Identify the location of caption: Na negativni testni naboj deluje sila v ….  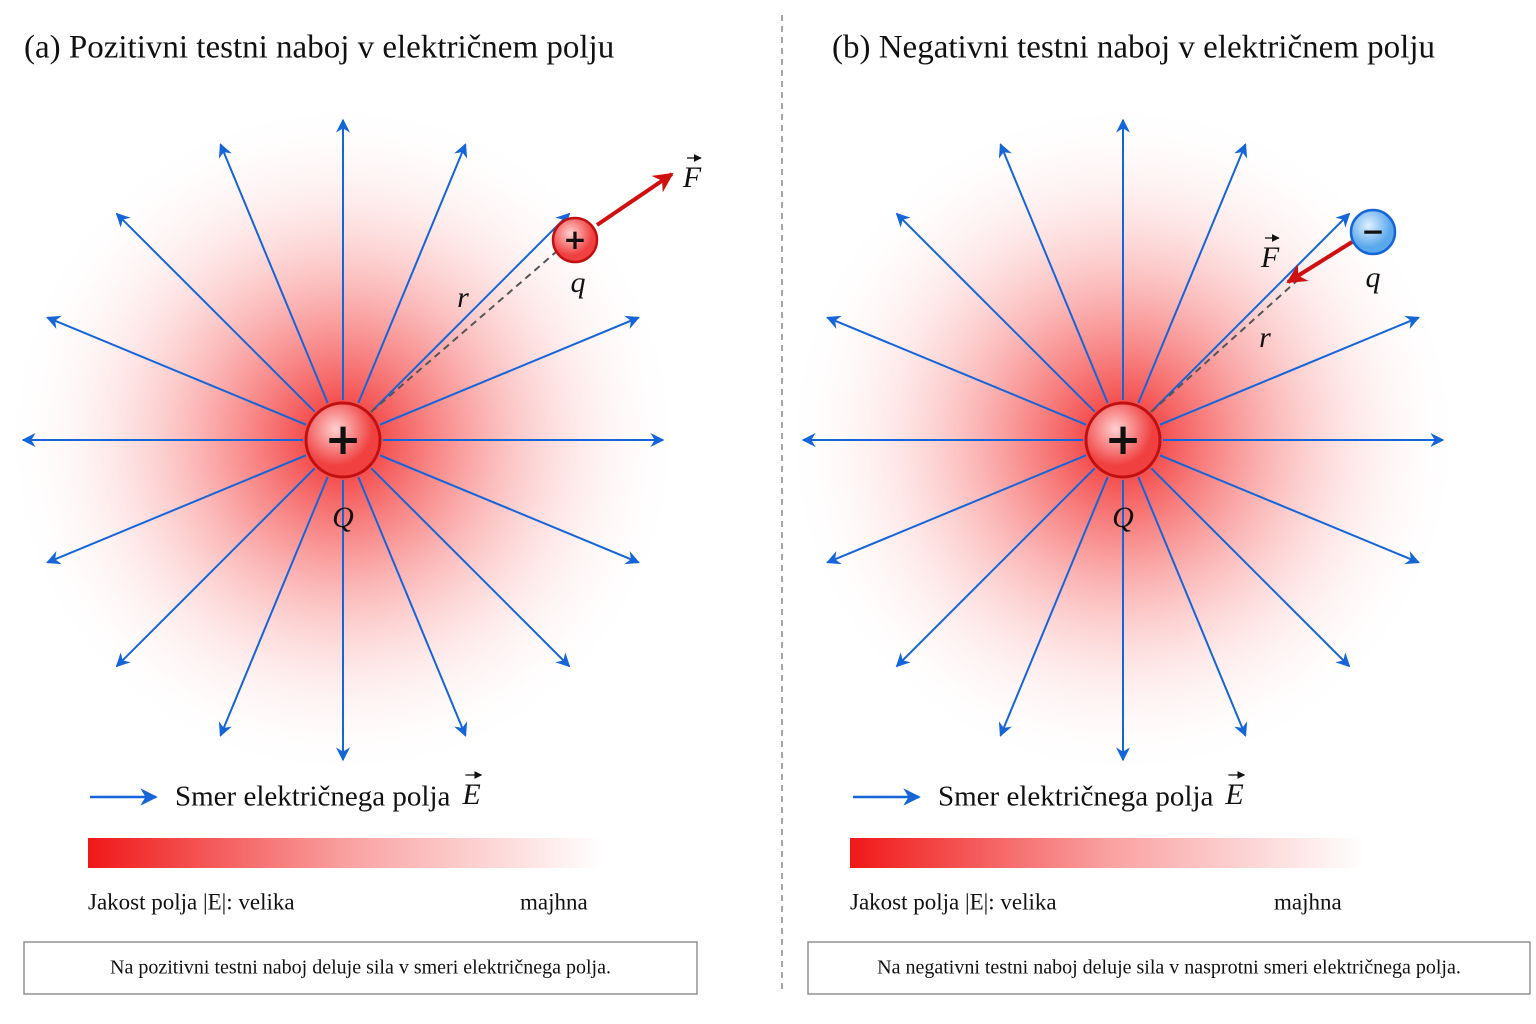
(1169, 968).